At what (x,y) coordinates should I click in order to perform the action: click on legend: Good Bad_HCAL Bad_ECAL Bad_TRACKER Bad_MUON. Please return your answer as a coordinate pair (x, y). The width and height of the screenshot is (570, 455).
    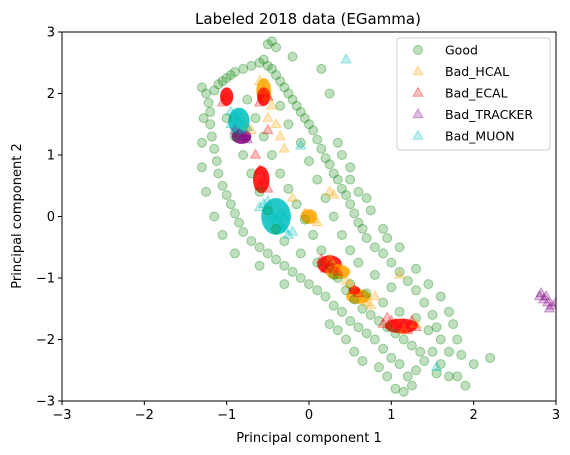
    Looking at the image, I should click on (473, 94).